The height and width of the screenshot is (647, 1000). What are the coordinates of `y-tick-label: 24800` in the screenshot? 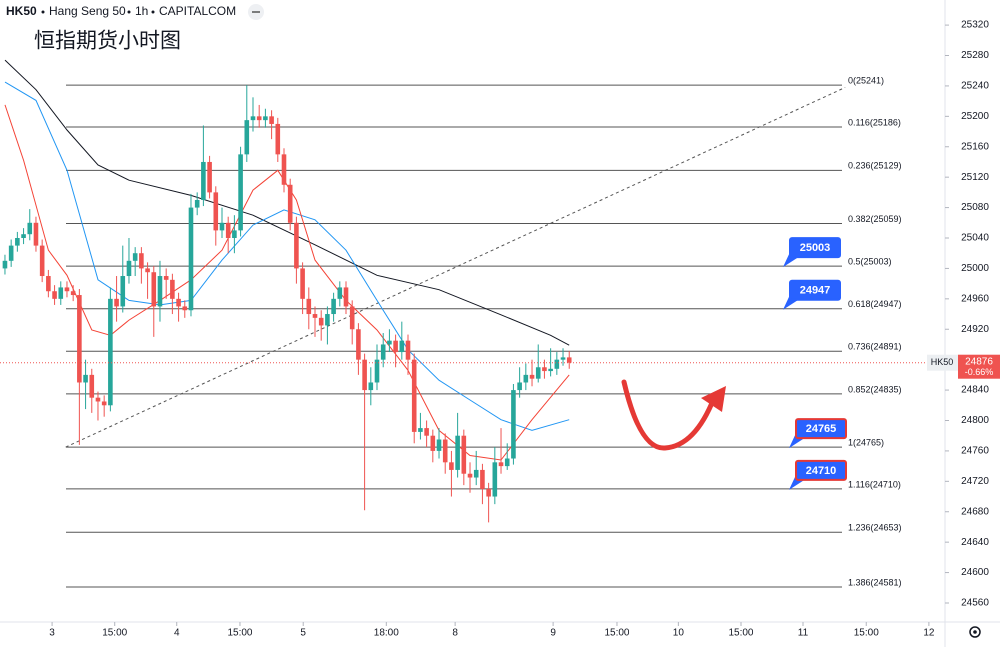 It's located at (975, 420).